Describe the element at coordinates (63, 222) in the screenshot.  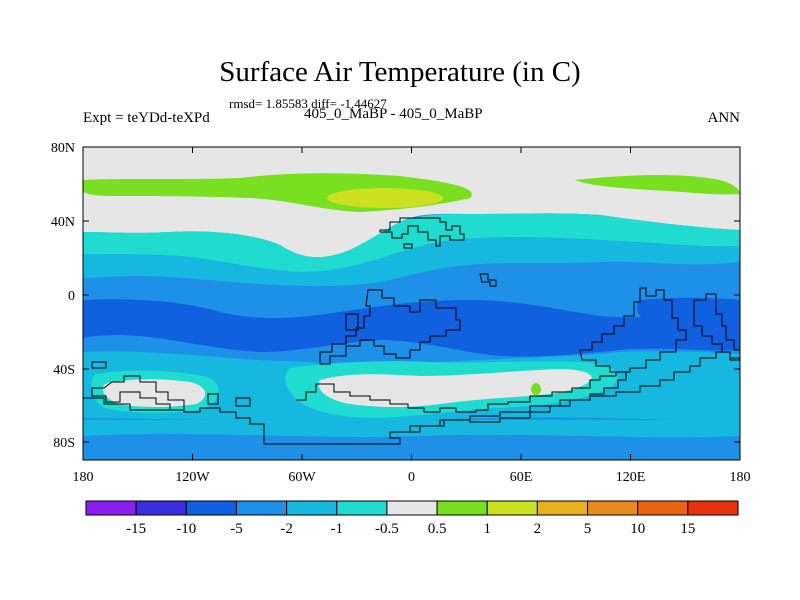
I see `lat-label-40n: 40N` at that location.